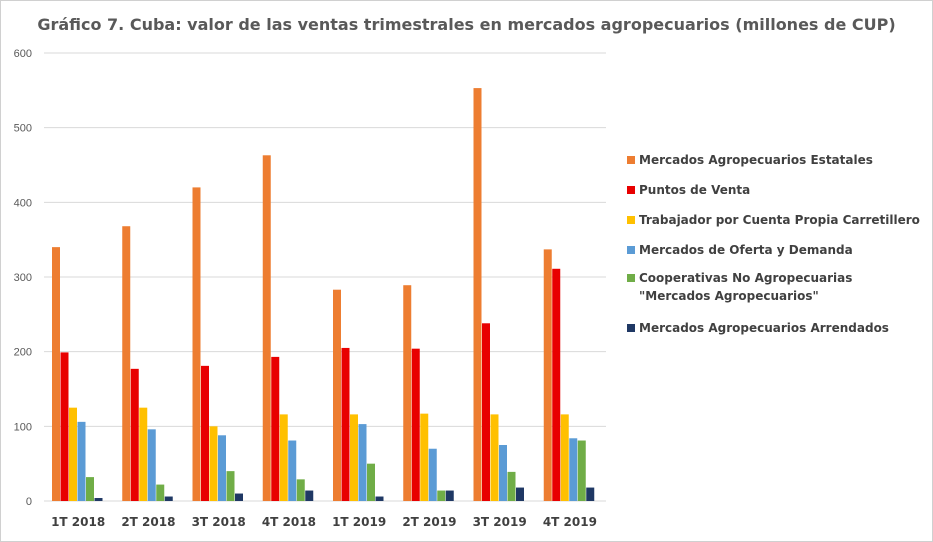 The width and height of the screenshot is (933, 542). Describe the element at coordinates (23, 427) in the screenshot. I see `y-tick-label: 100` at that location.